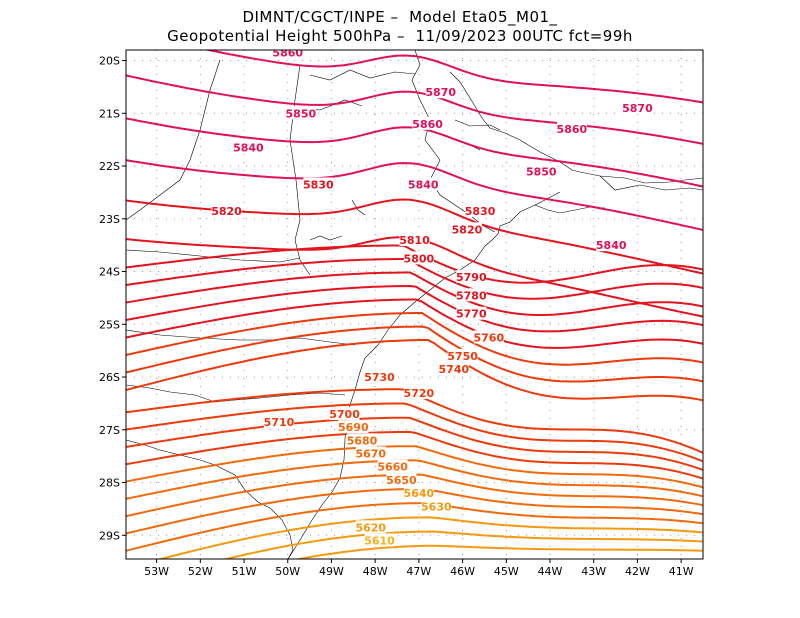  What do you see at coordinates (506, 571) in the screenshot?
I see `lon-tick-label: 45W` at bounding box center [506, 571].